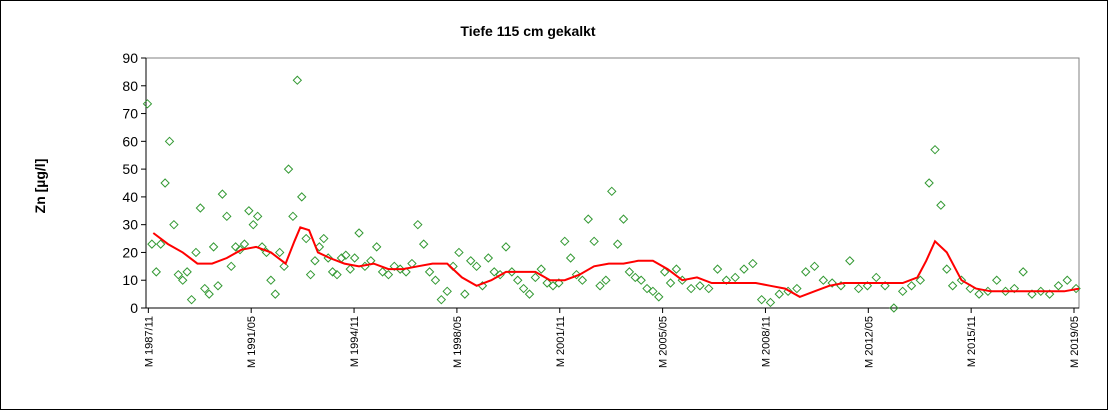 The image size is (1108, 411). I want to click on y-axis: 0 10 20 30 40 50 60 70 80 90, so click(134, 183).